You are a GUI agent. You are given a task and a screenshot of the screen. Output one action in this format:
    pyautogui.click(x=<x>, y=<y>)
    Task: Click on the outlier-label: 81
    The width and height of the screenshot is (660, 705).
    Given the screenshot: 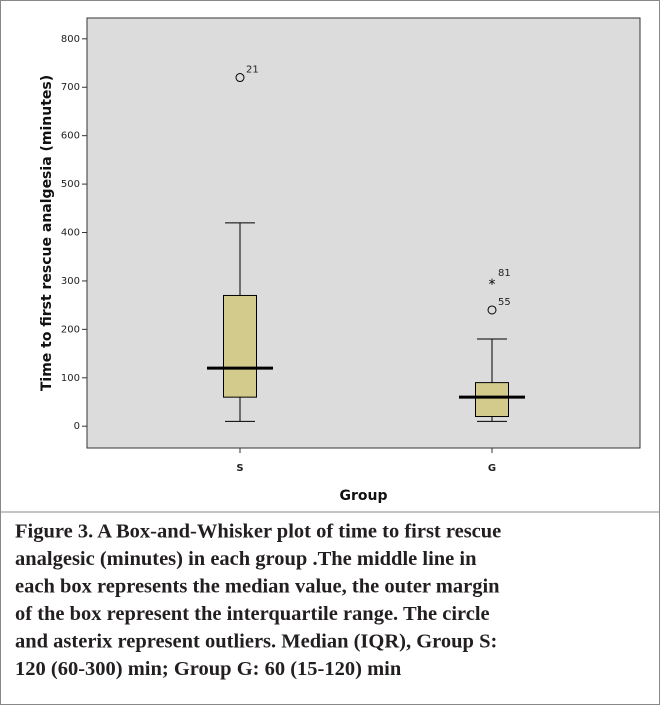 What is the action you would take?
    pyautogui.click(x=504, y=273)
    